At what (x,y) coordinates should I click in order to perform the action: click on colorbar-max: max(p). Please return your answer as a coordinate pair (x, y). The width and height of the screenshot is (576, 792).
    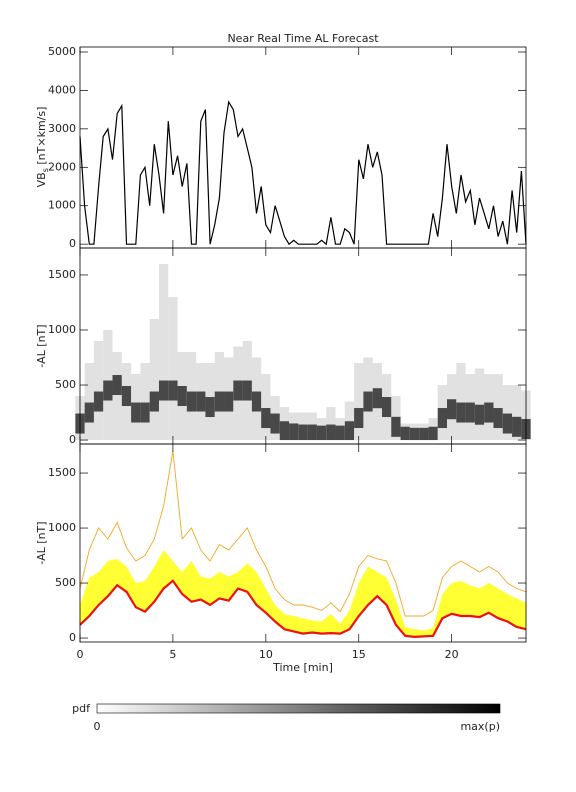
    Looking at the image, I should click on (480, 726).